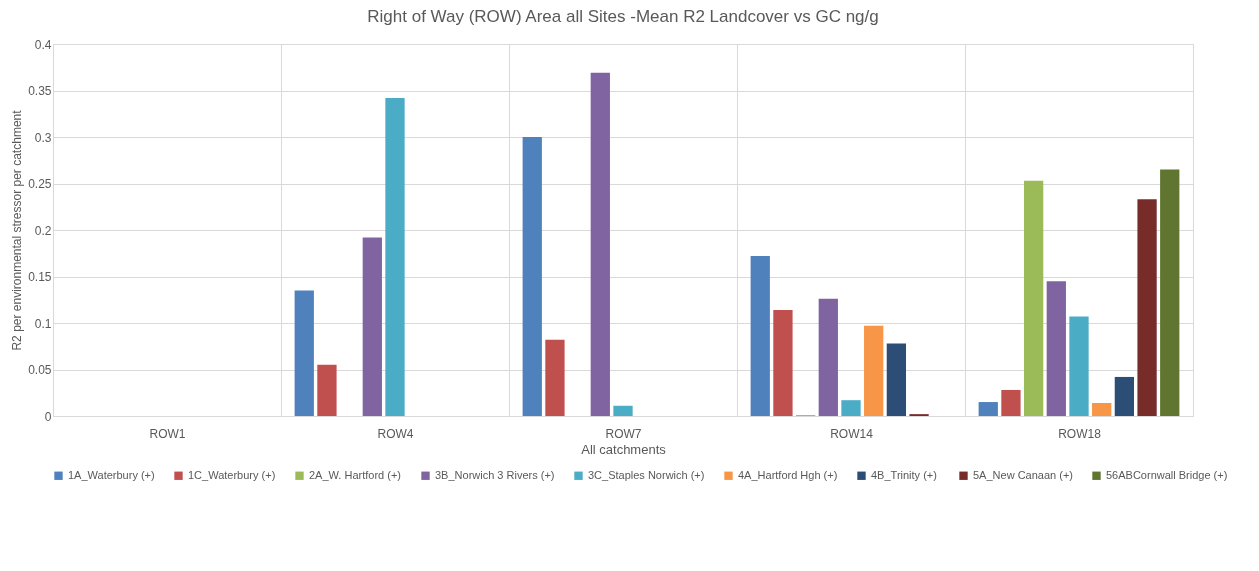 This screenshot has width=1259, height=571. I want to click on y-tick-label: 0.2, so click(43, 230).